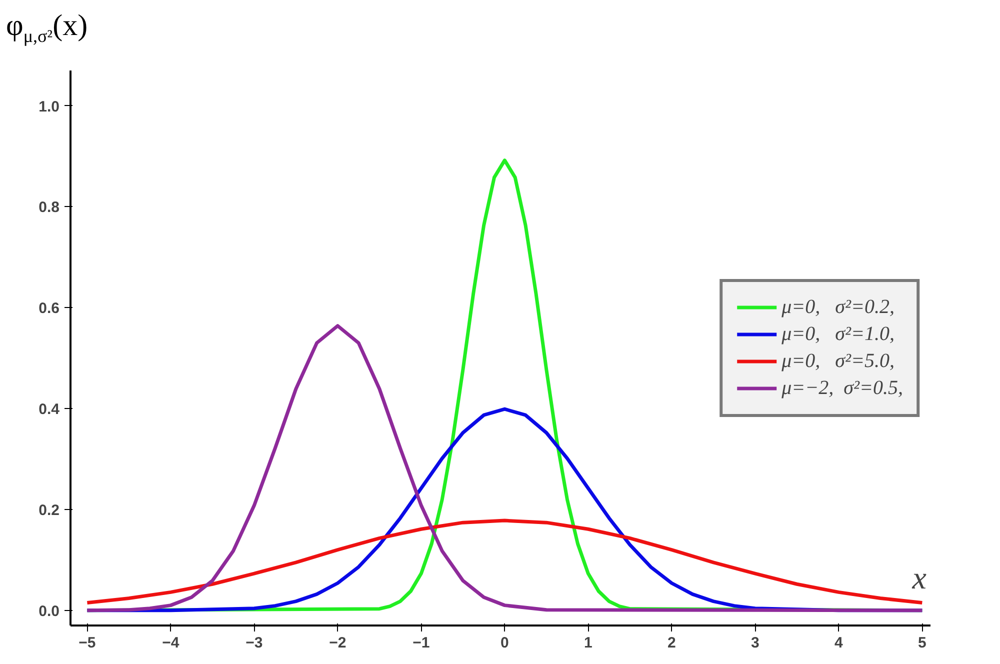 The height and width of the screenshot is (664, 1000). What do you see at coordinates (421, 643) in the screenshot?
I see `x-tick-label: −1` at bounding box center [421, 643].